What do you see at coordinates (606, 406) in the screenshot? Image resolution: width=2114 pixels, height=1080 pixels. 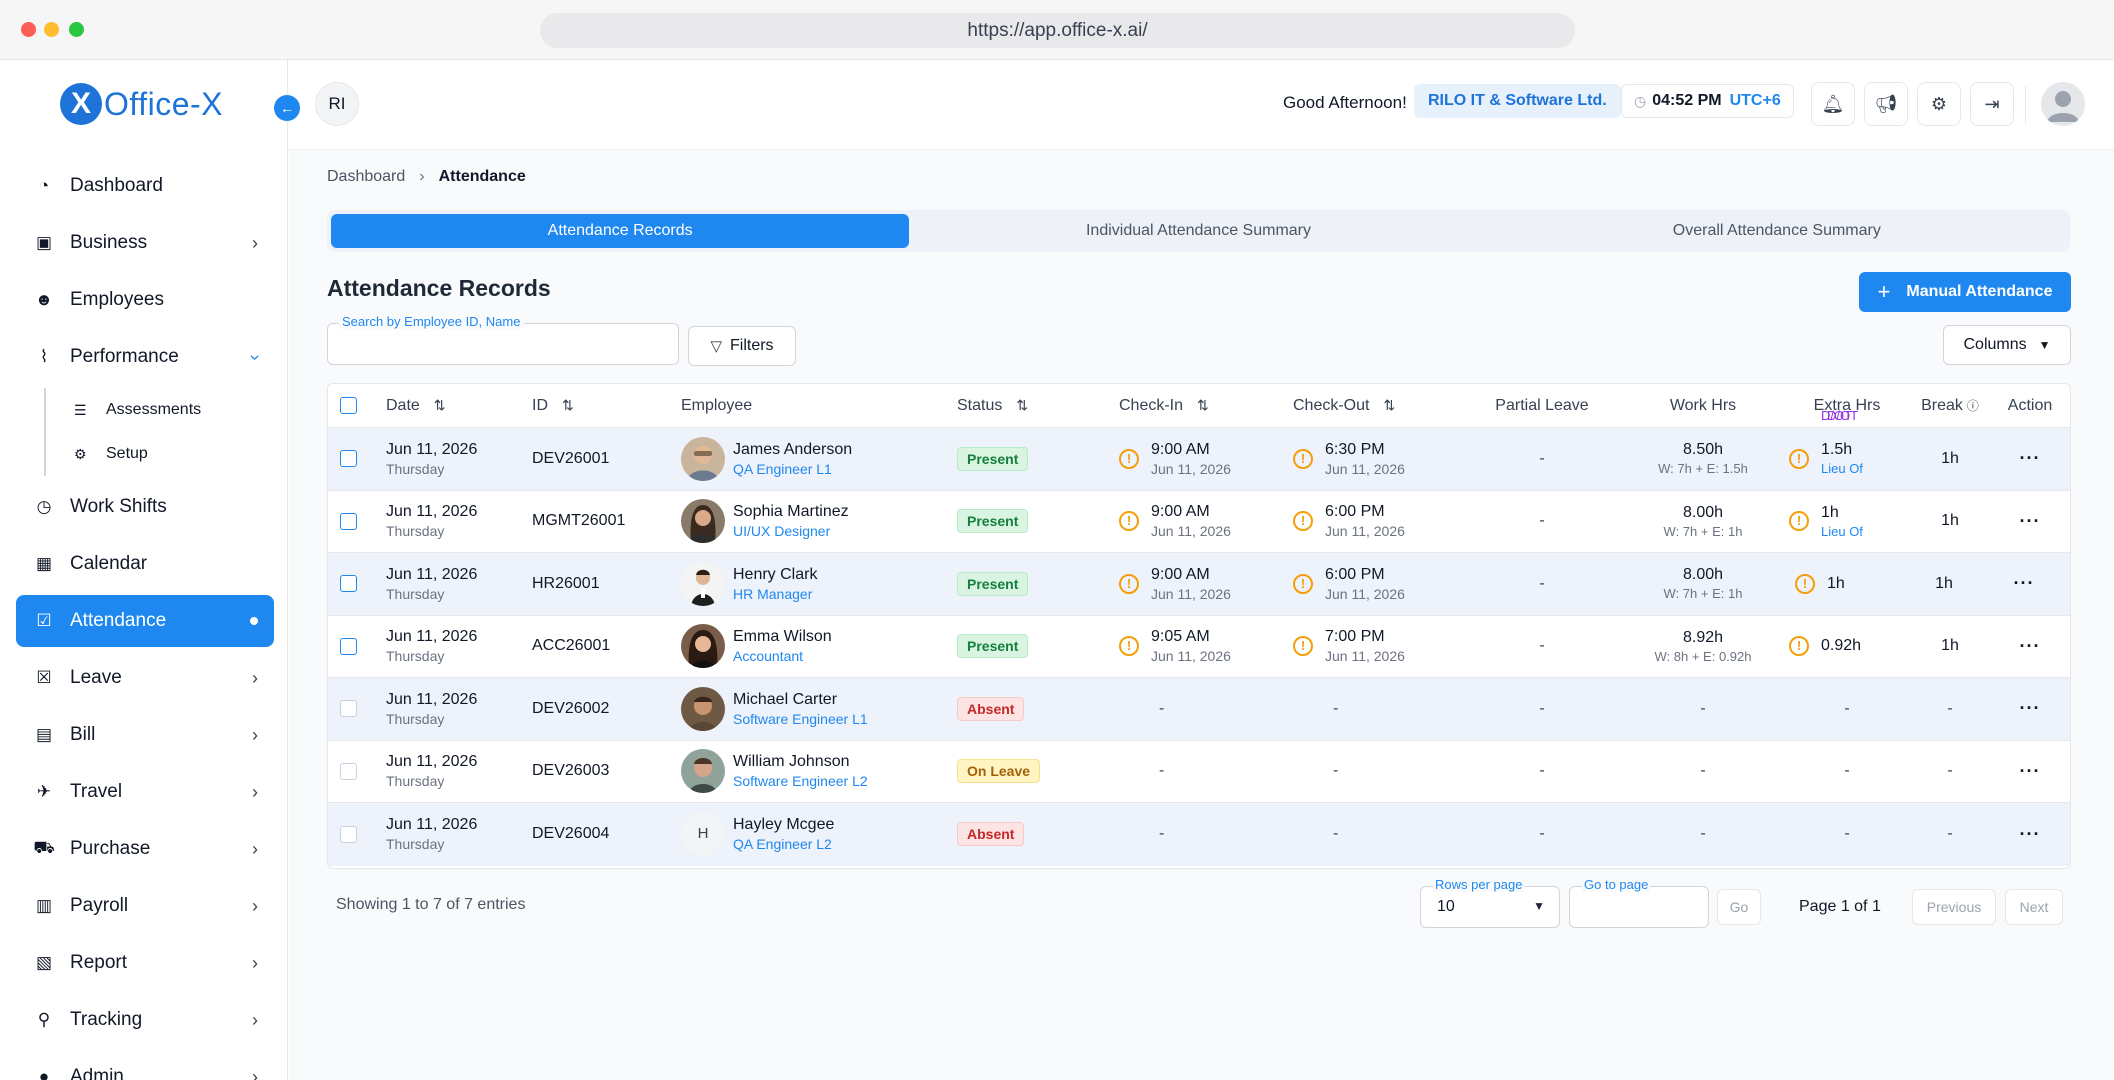 I see `header-id: ID ⇅` at bounding box center [606, 406].